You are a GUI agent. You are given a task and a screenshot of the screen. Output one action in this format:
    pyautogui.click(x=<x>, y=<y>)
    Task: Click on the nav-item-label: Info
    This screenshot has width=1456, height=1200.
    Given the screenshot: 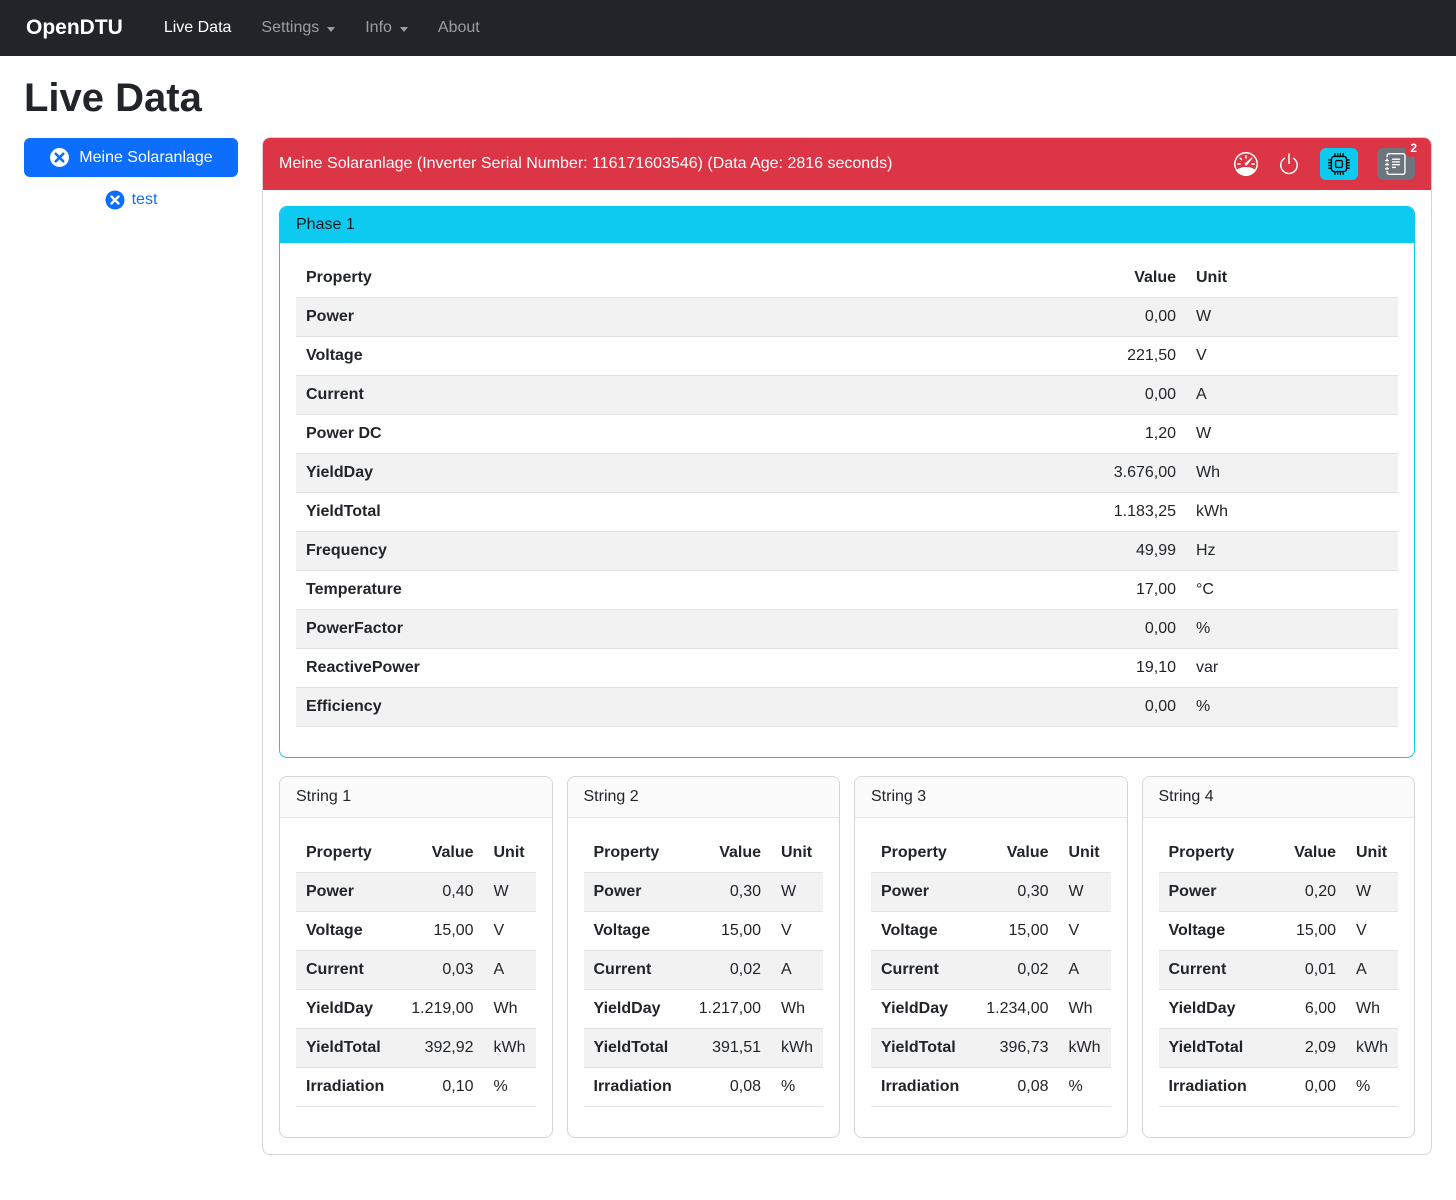 What is the action you would take?
    pyautogui.click(x=378, y=27)
    